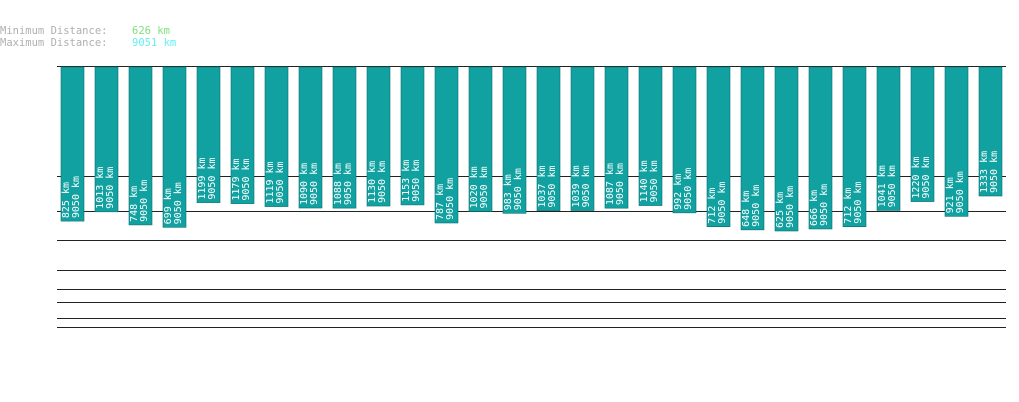  What do you see at coordinates (66, 200) in the screenshot?
I see `bar-value-label-1: 825 km` at bounding box center [66, 200].